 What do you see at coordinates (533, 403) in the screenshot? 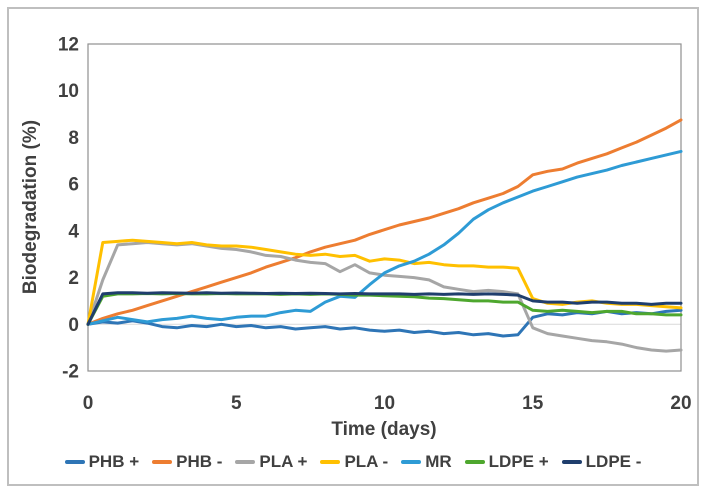
I see `x-tick-label-15: 15` at bounding box center [533, 403].